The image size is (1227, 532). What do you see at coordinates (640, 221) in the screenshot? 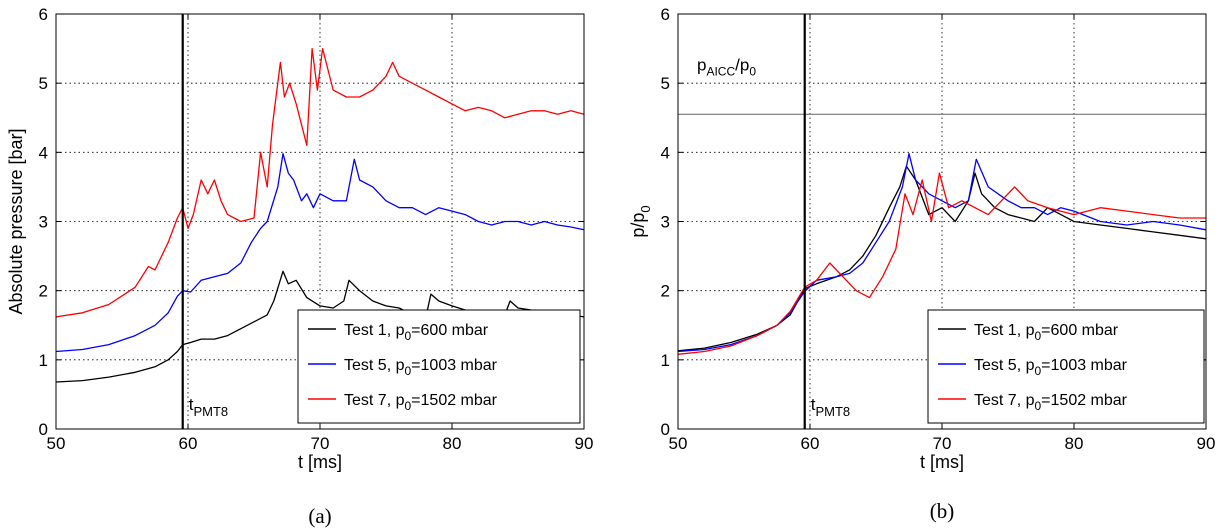
I see `y-axis-label: p/p0` at bounding box center [640, 221].